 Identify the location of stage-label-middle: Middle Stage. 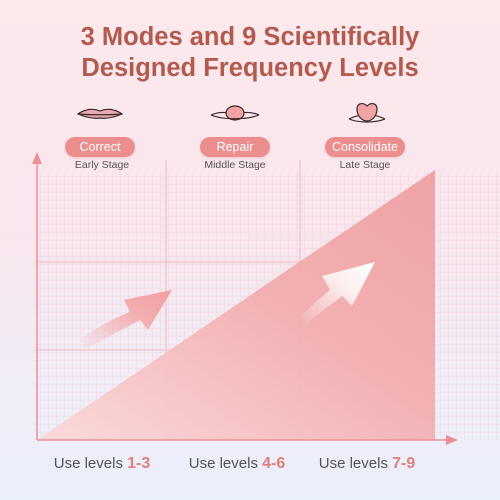
(235, 165).